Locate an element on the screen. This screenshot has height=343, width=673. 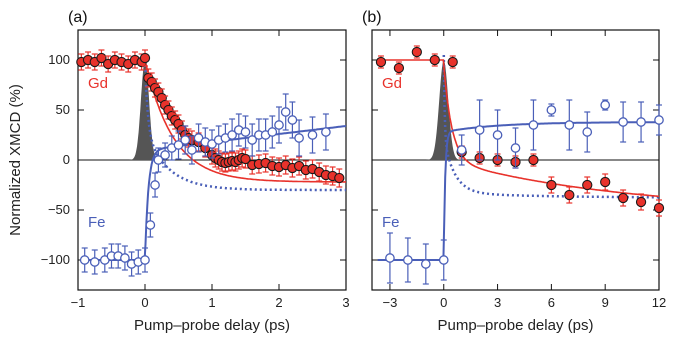
x-tick-label: 12 is located at coordinates (659, 302).